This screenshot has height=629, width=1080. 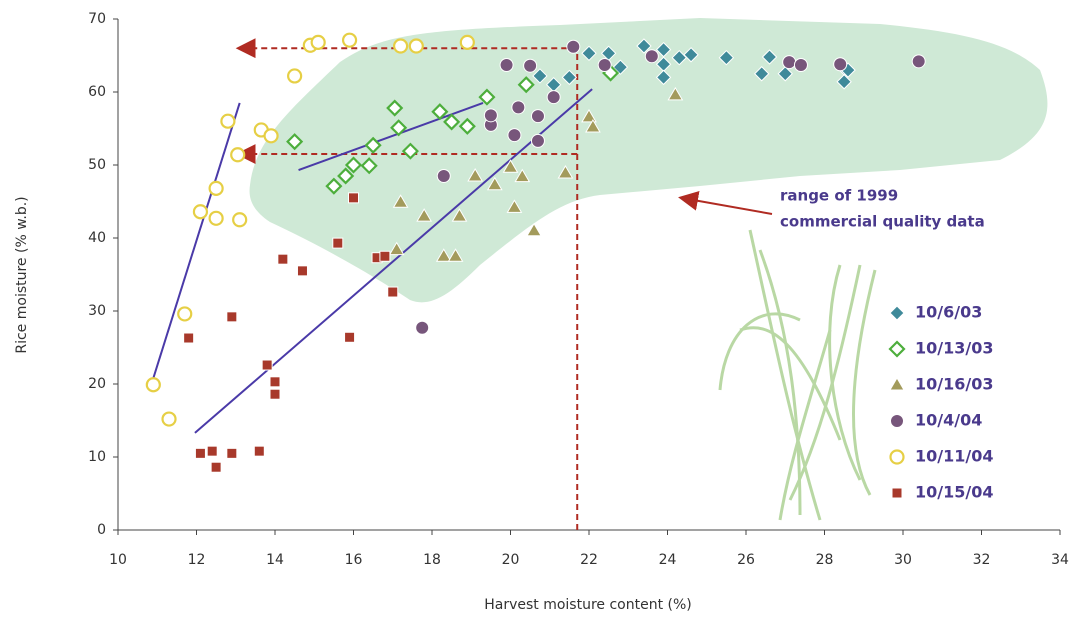 I want to click on legend-label: 10/11/04, so click(x=954, y=456).